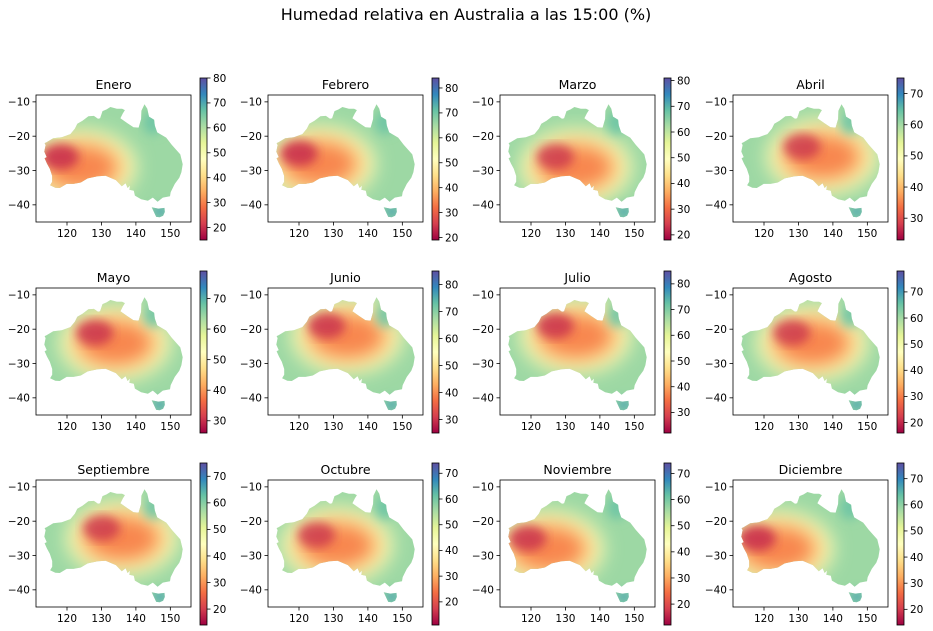  I want to click on panel-title: Enero, so click(113, 84).